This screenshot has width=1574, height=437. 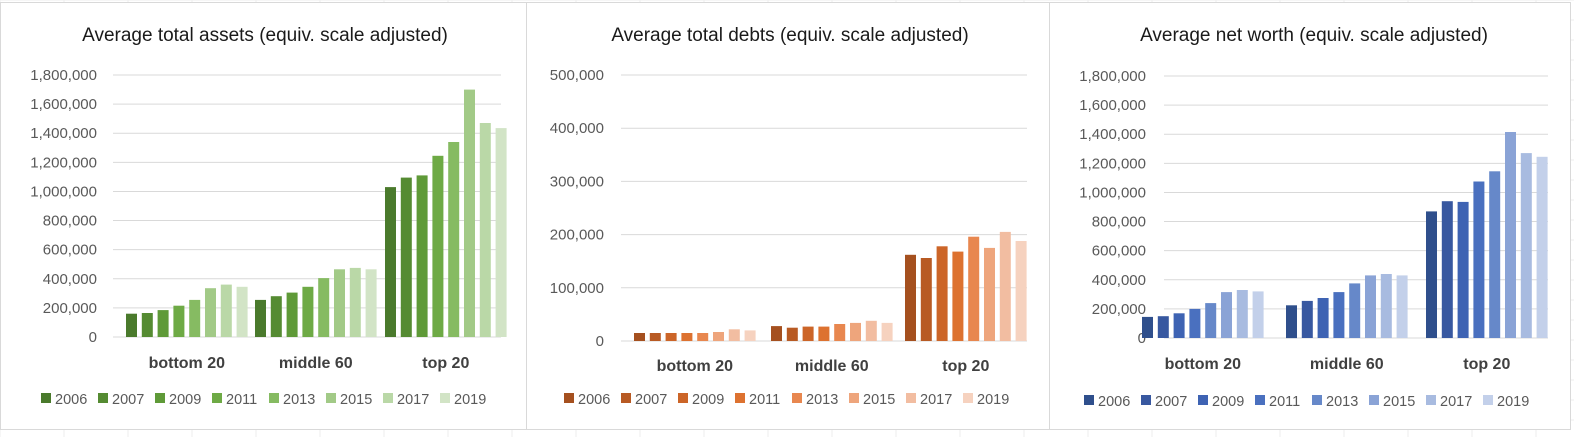 I want to click on assets-legend-swatch-2009, so click(x=160, y=398).